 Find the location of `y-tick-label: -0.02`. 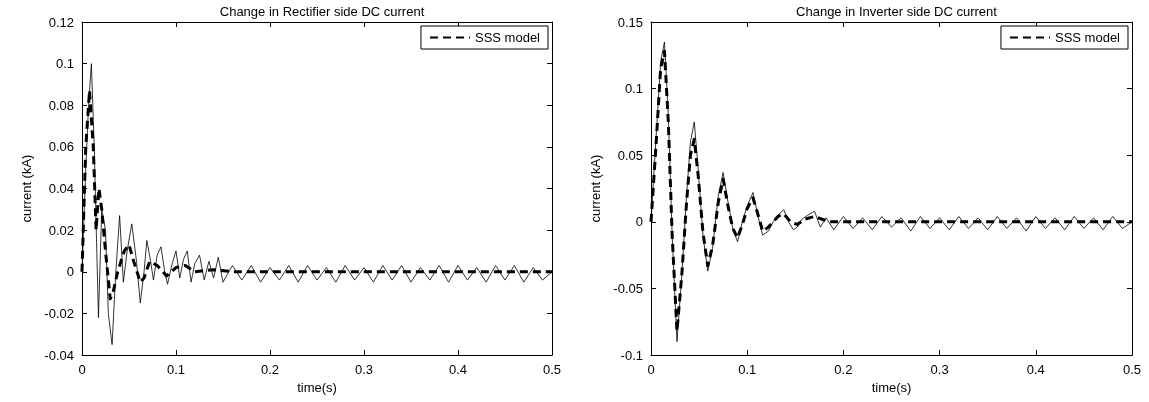

y-tick-label: -0.02 is located at coordinates (59, 313).